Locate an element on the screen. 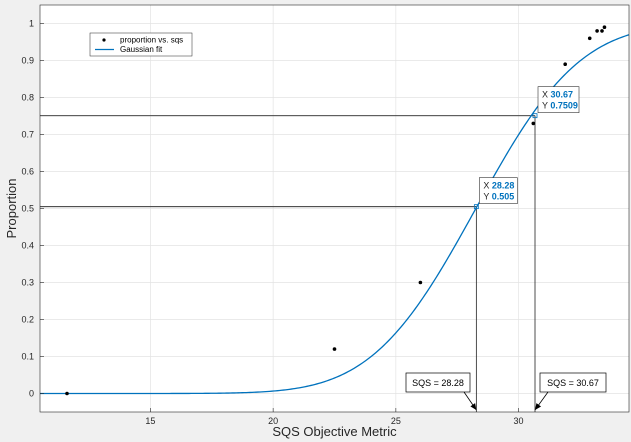 The height and width of the screenshot is (442, 631). y-tick-label: 0.2 is located at coordinates (27, 320).